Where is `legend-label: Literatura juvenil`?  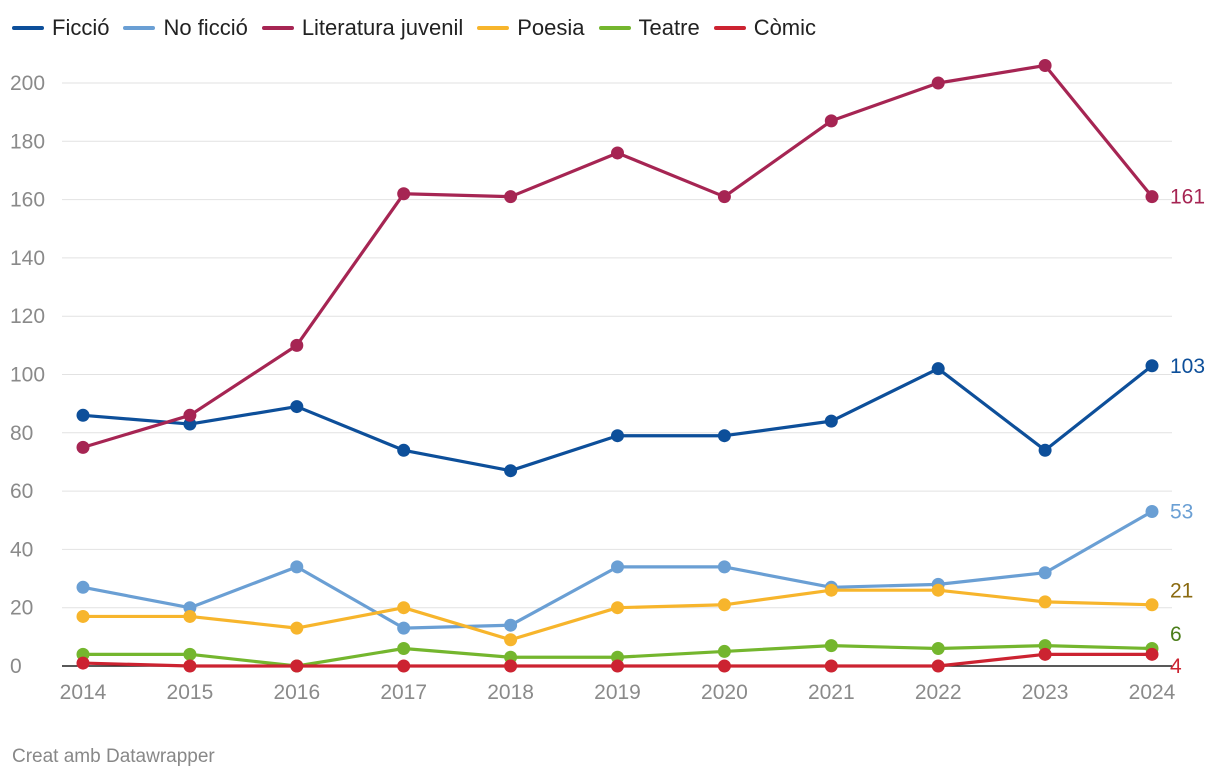
legend-label: Literatura juvenil is located at coordinates (382, 27).